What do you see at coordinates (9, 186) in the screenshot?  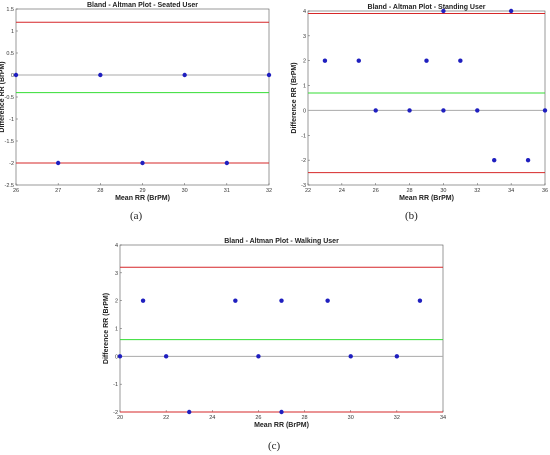 I see `y-tick-label: -2.5` at bounding box center [9, 186].